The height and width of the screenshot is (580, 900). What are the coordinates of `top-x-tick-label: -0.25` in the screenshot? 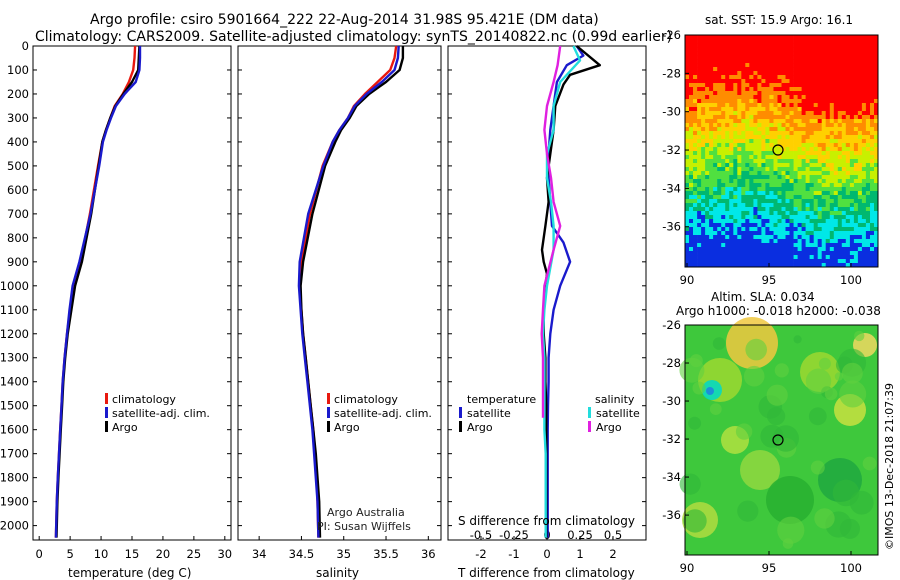 It's located at (514, 535).